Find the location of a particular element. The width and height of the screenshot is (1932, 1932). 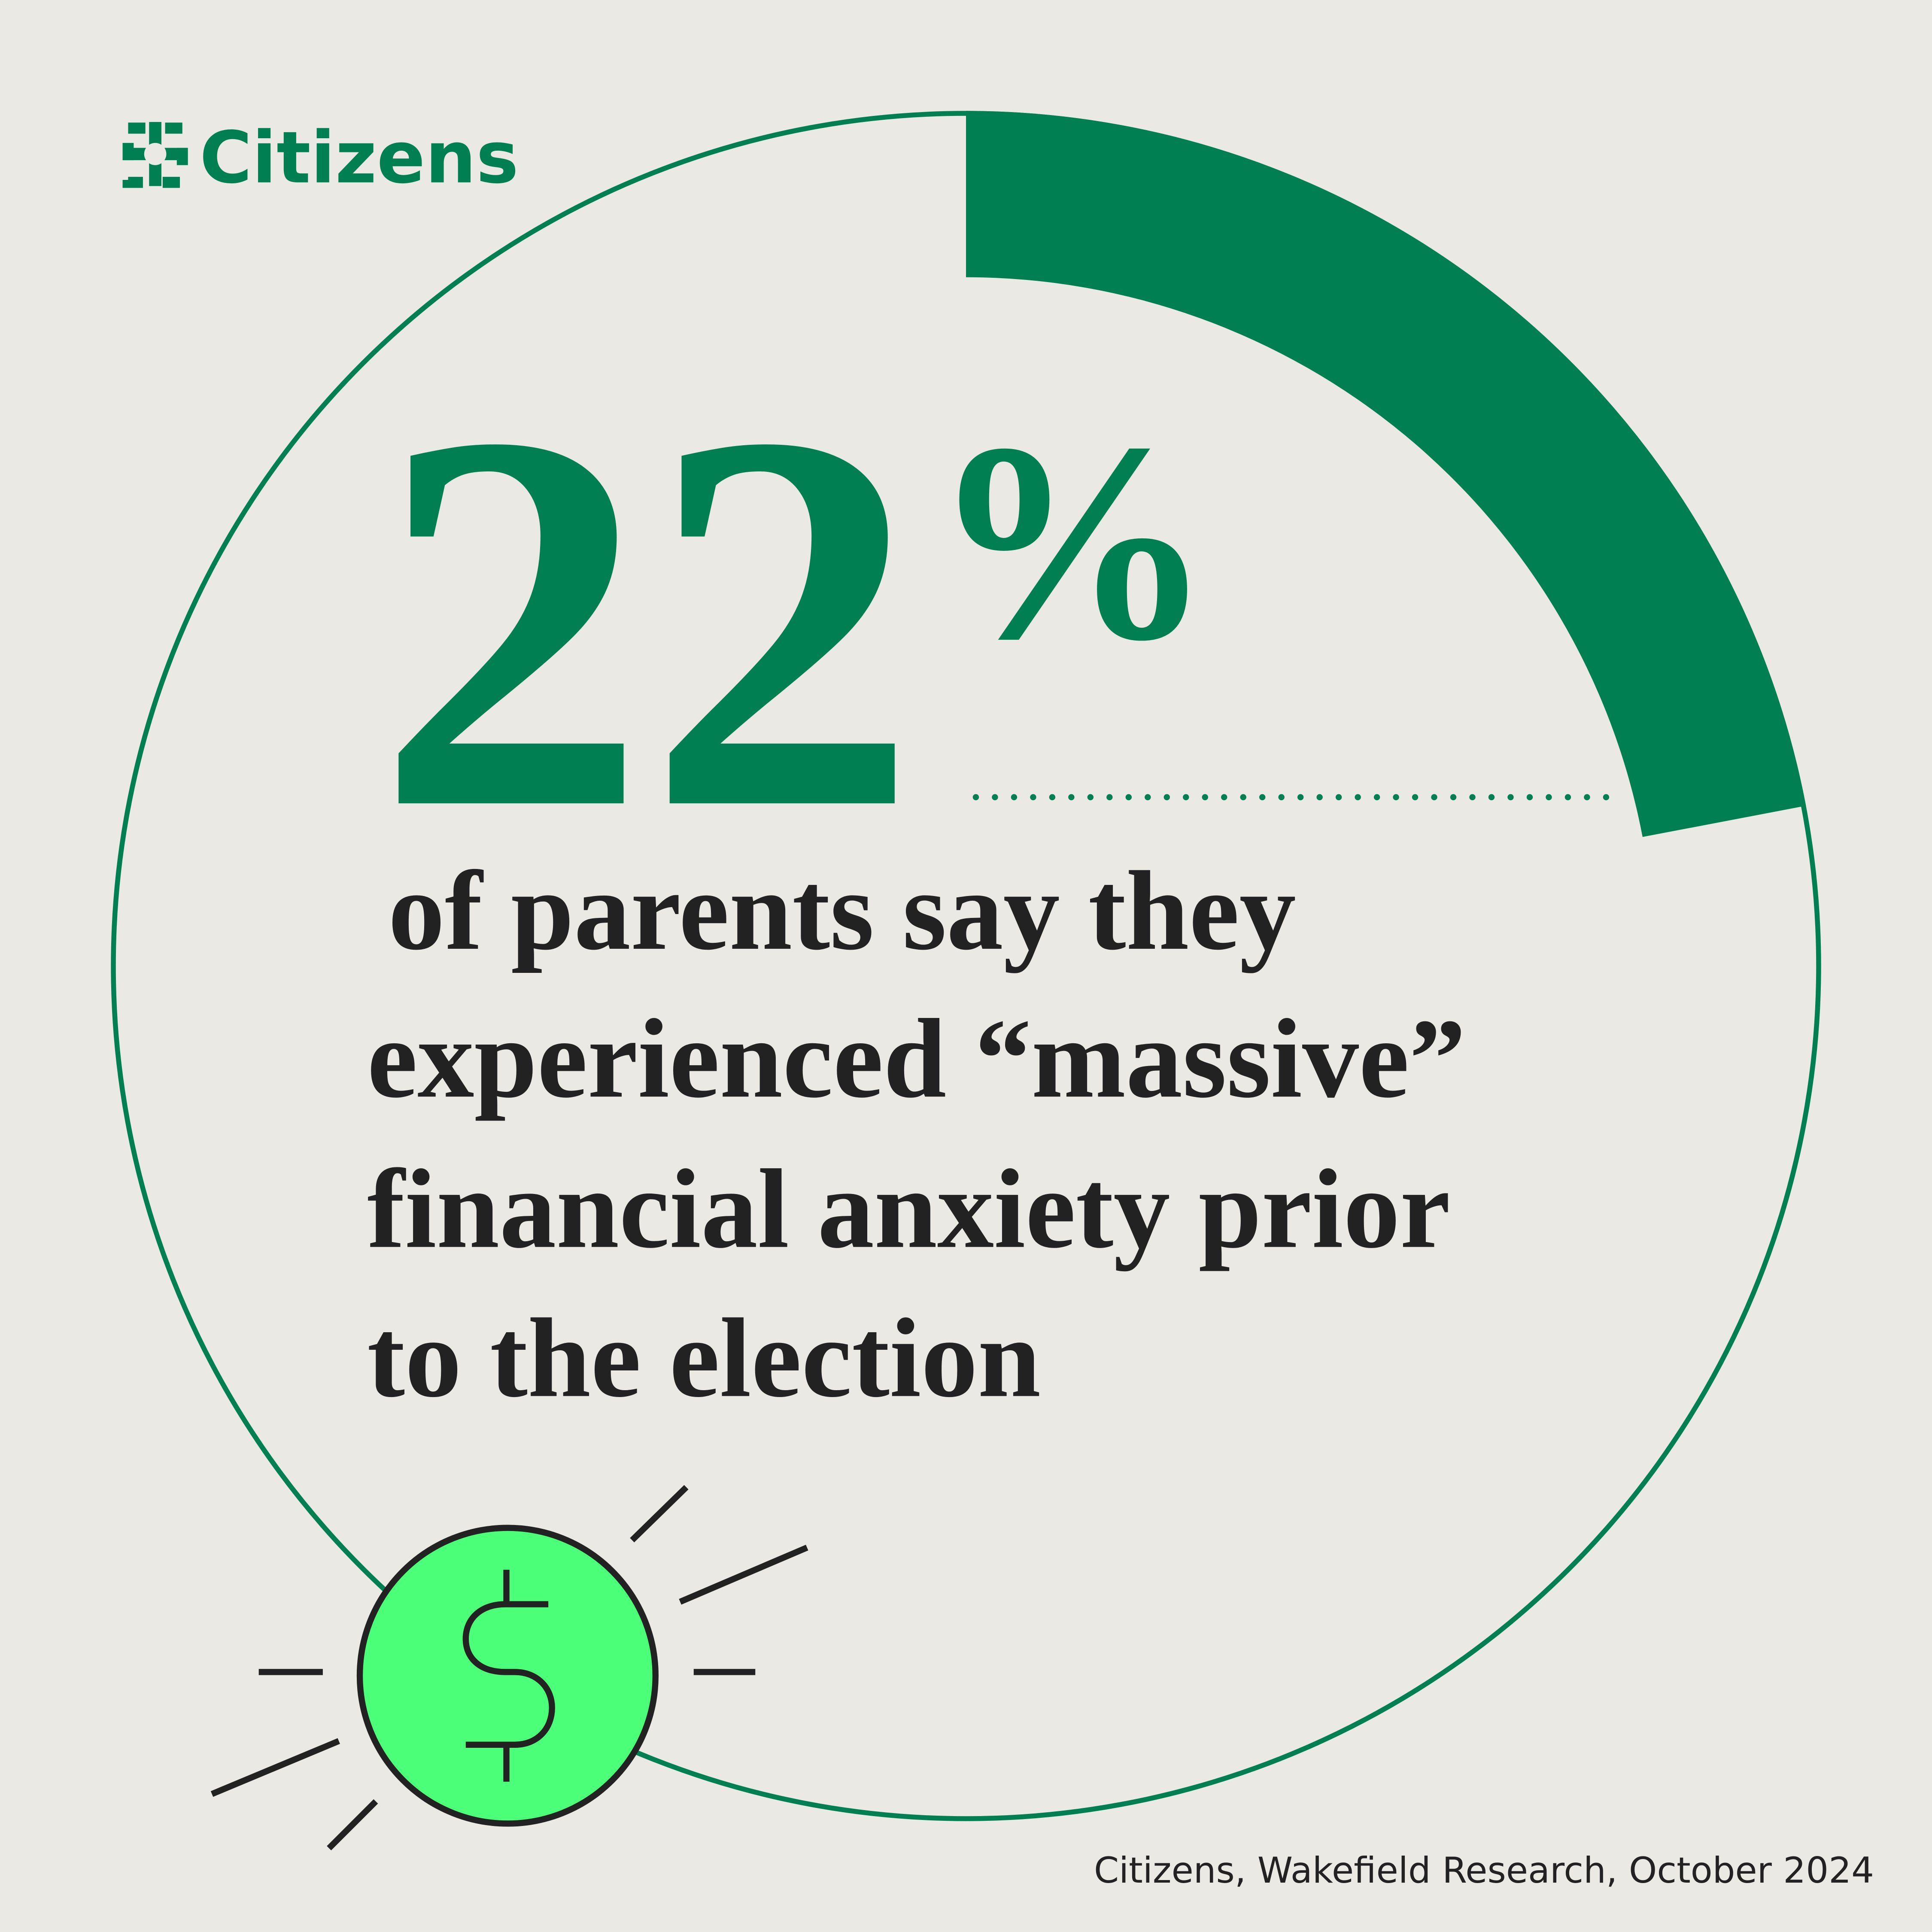

description-line: to the election is located at coordinates (704, 1358).